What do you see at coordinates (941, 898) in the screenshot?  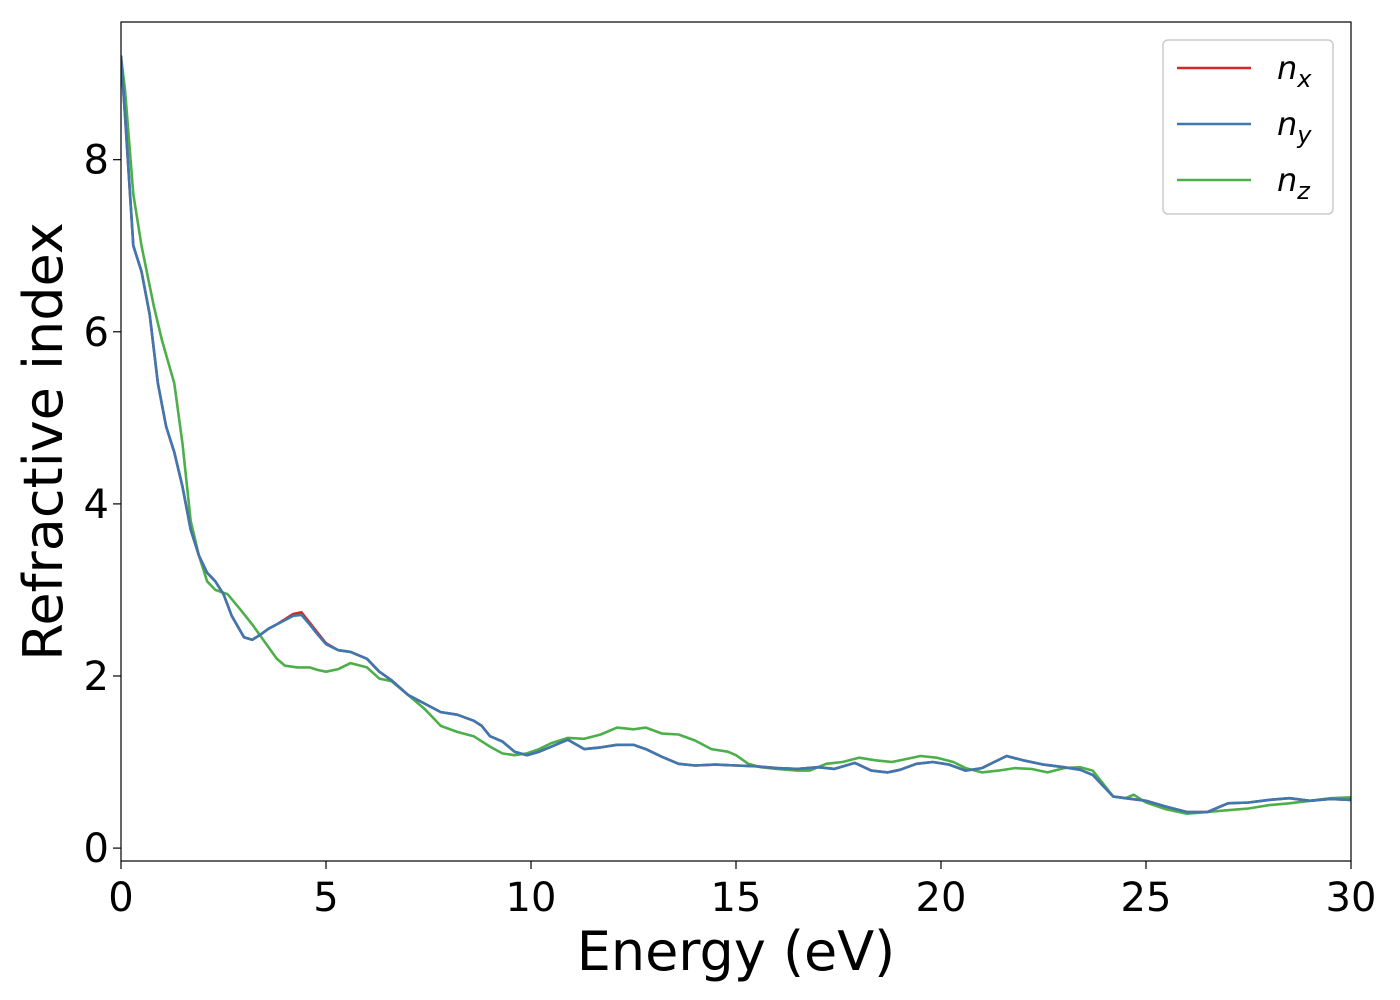 I see `x-tick-label: 20` at bounding box center [941, 898].